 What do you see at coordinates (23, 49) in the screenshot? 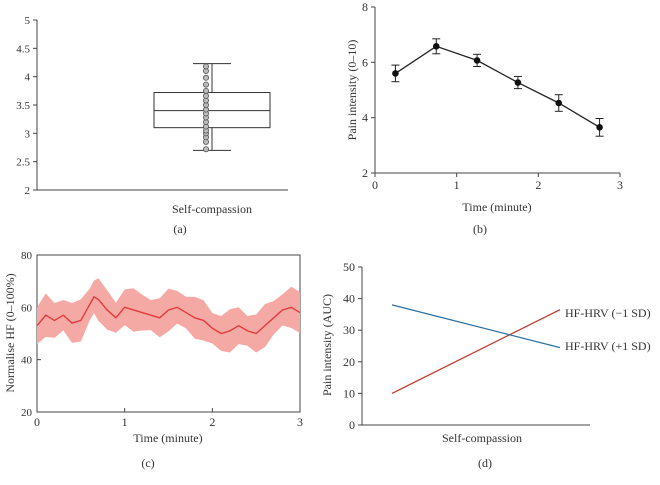
I see `panel-a-y-tick-label: 4.5` at bounding box center [23, 49].